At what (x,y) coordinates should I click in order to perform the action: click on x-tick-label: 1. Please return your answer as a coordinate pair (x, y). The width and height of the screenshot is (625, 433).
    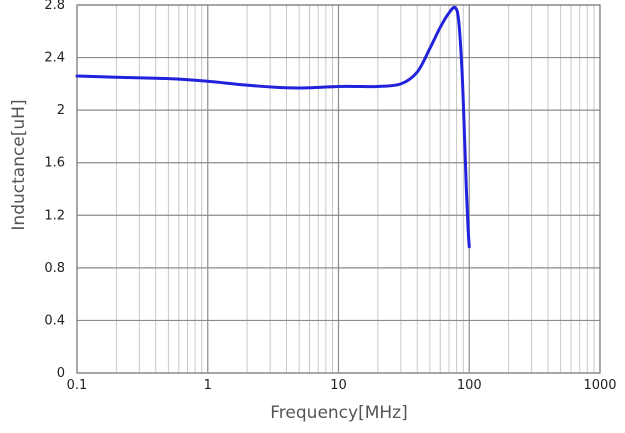
    Looking at the image, I should click on (208, 385).